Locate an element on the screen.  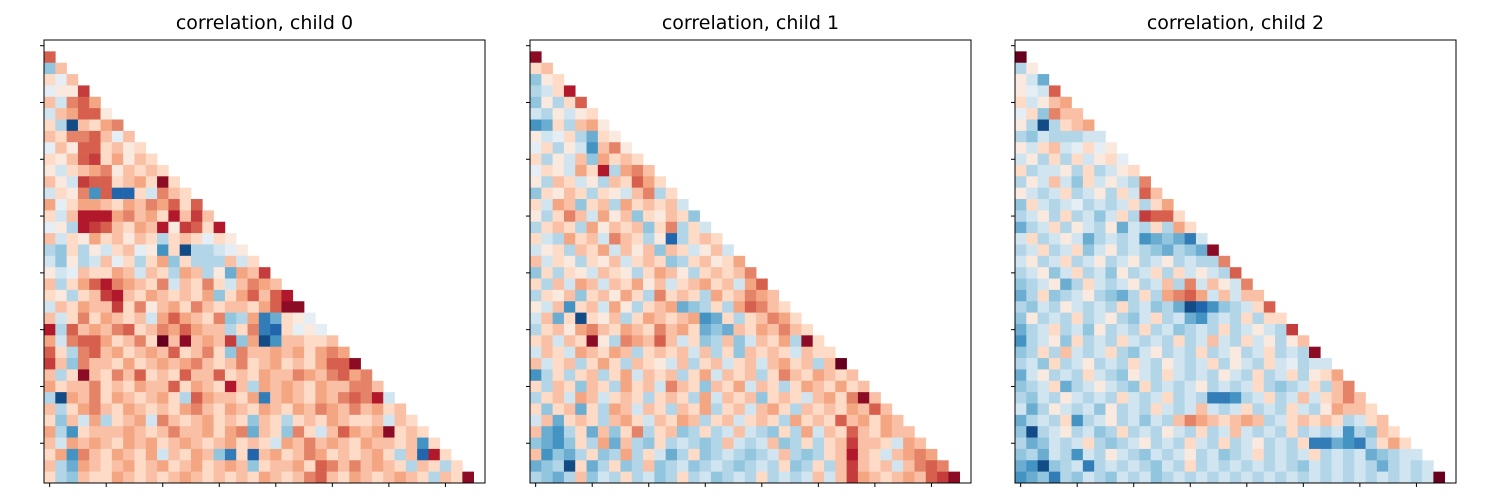
chart-title: correlation, child 2 is located at coordinates (1235, 23).